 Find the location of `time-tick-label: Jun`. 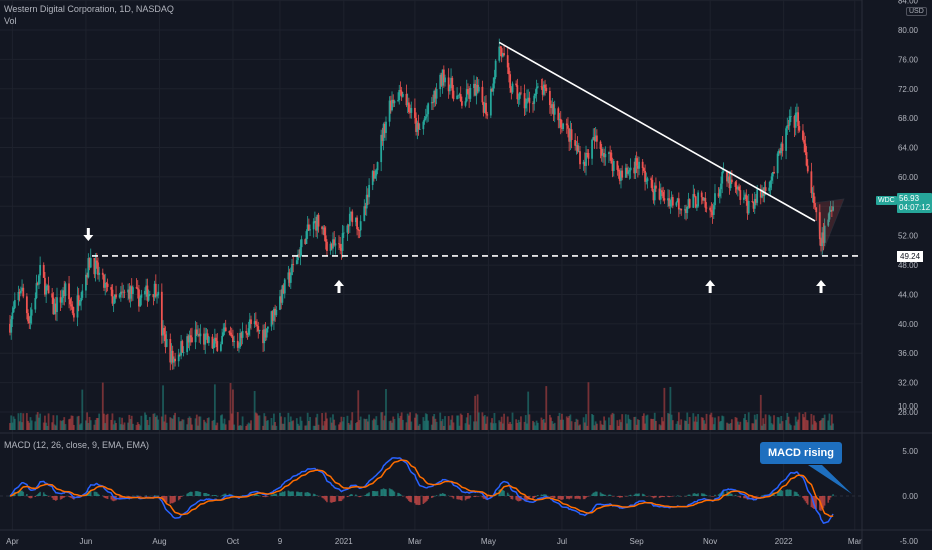

time-tick-label: Jun is located at coordinates (85, 541).